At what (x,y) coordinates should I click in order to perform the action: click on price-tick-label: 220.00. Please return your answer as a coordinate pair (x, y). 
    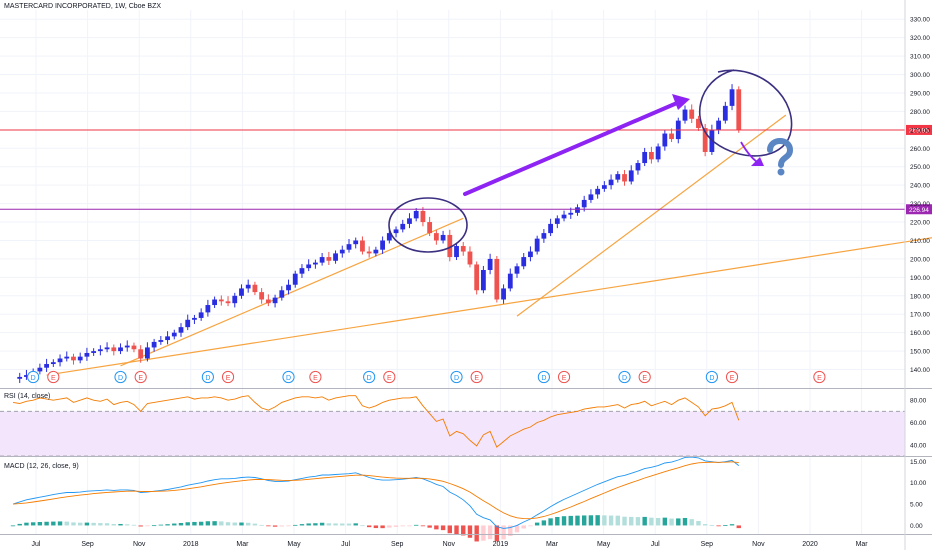
    Looking at the image, I should click on (920, 223).